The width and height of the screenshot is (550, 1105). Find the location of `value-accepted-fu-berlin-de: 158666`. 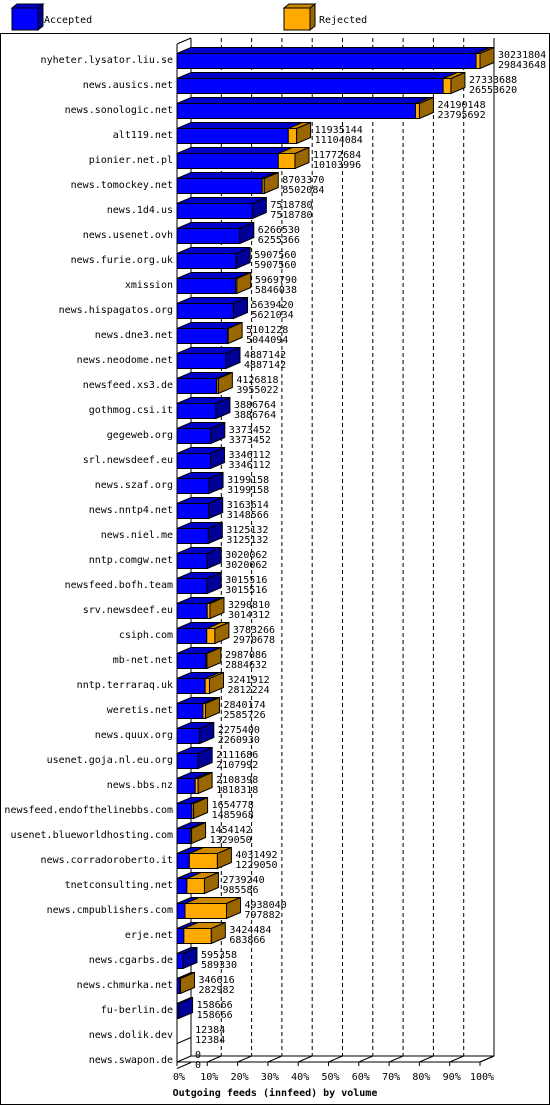

value-accepted-fu-berlin-de: 158666 is located at coordinates (215, 1015).